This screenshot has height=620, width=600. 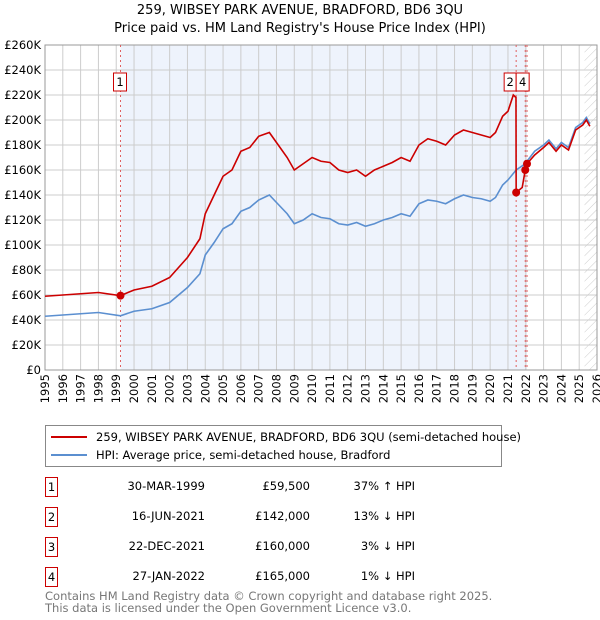 What do you see at coordinates (330, 388) in the screenshot?
I see `x-tick-label: 2011` at bounding box center [330, 388].